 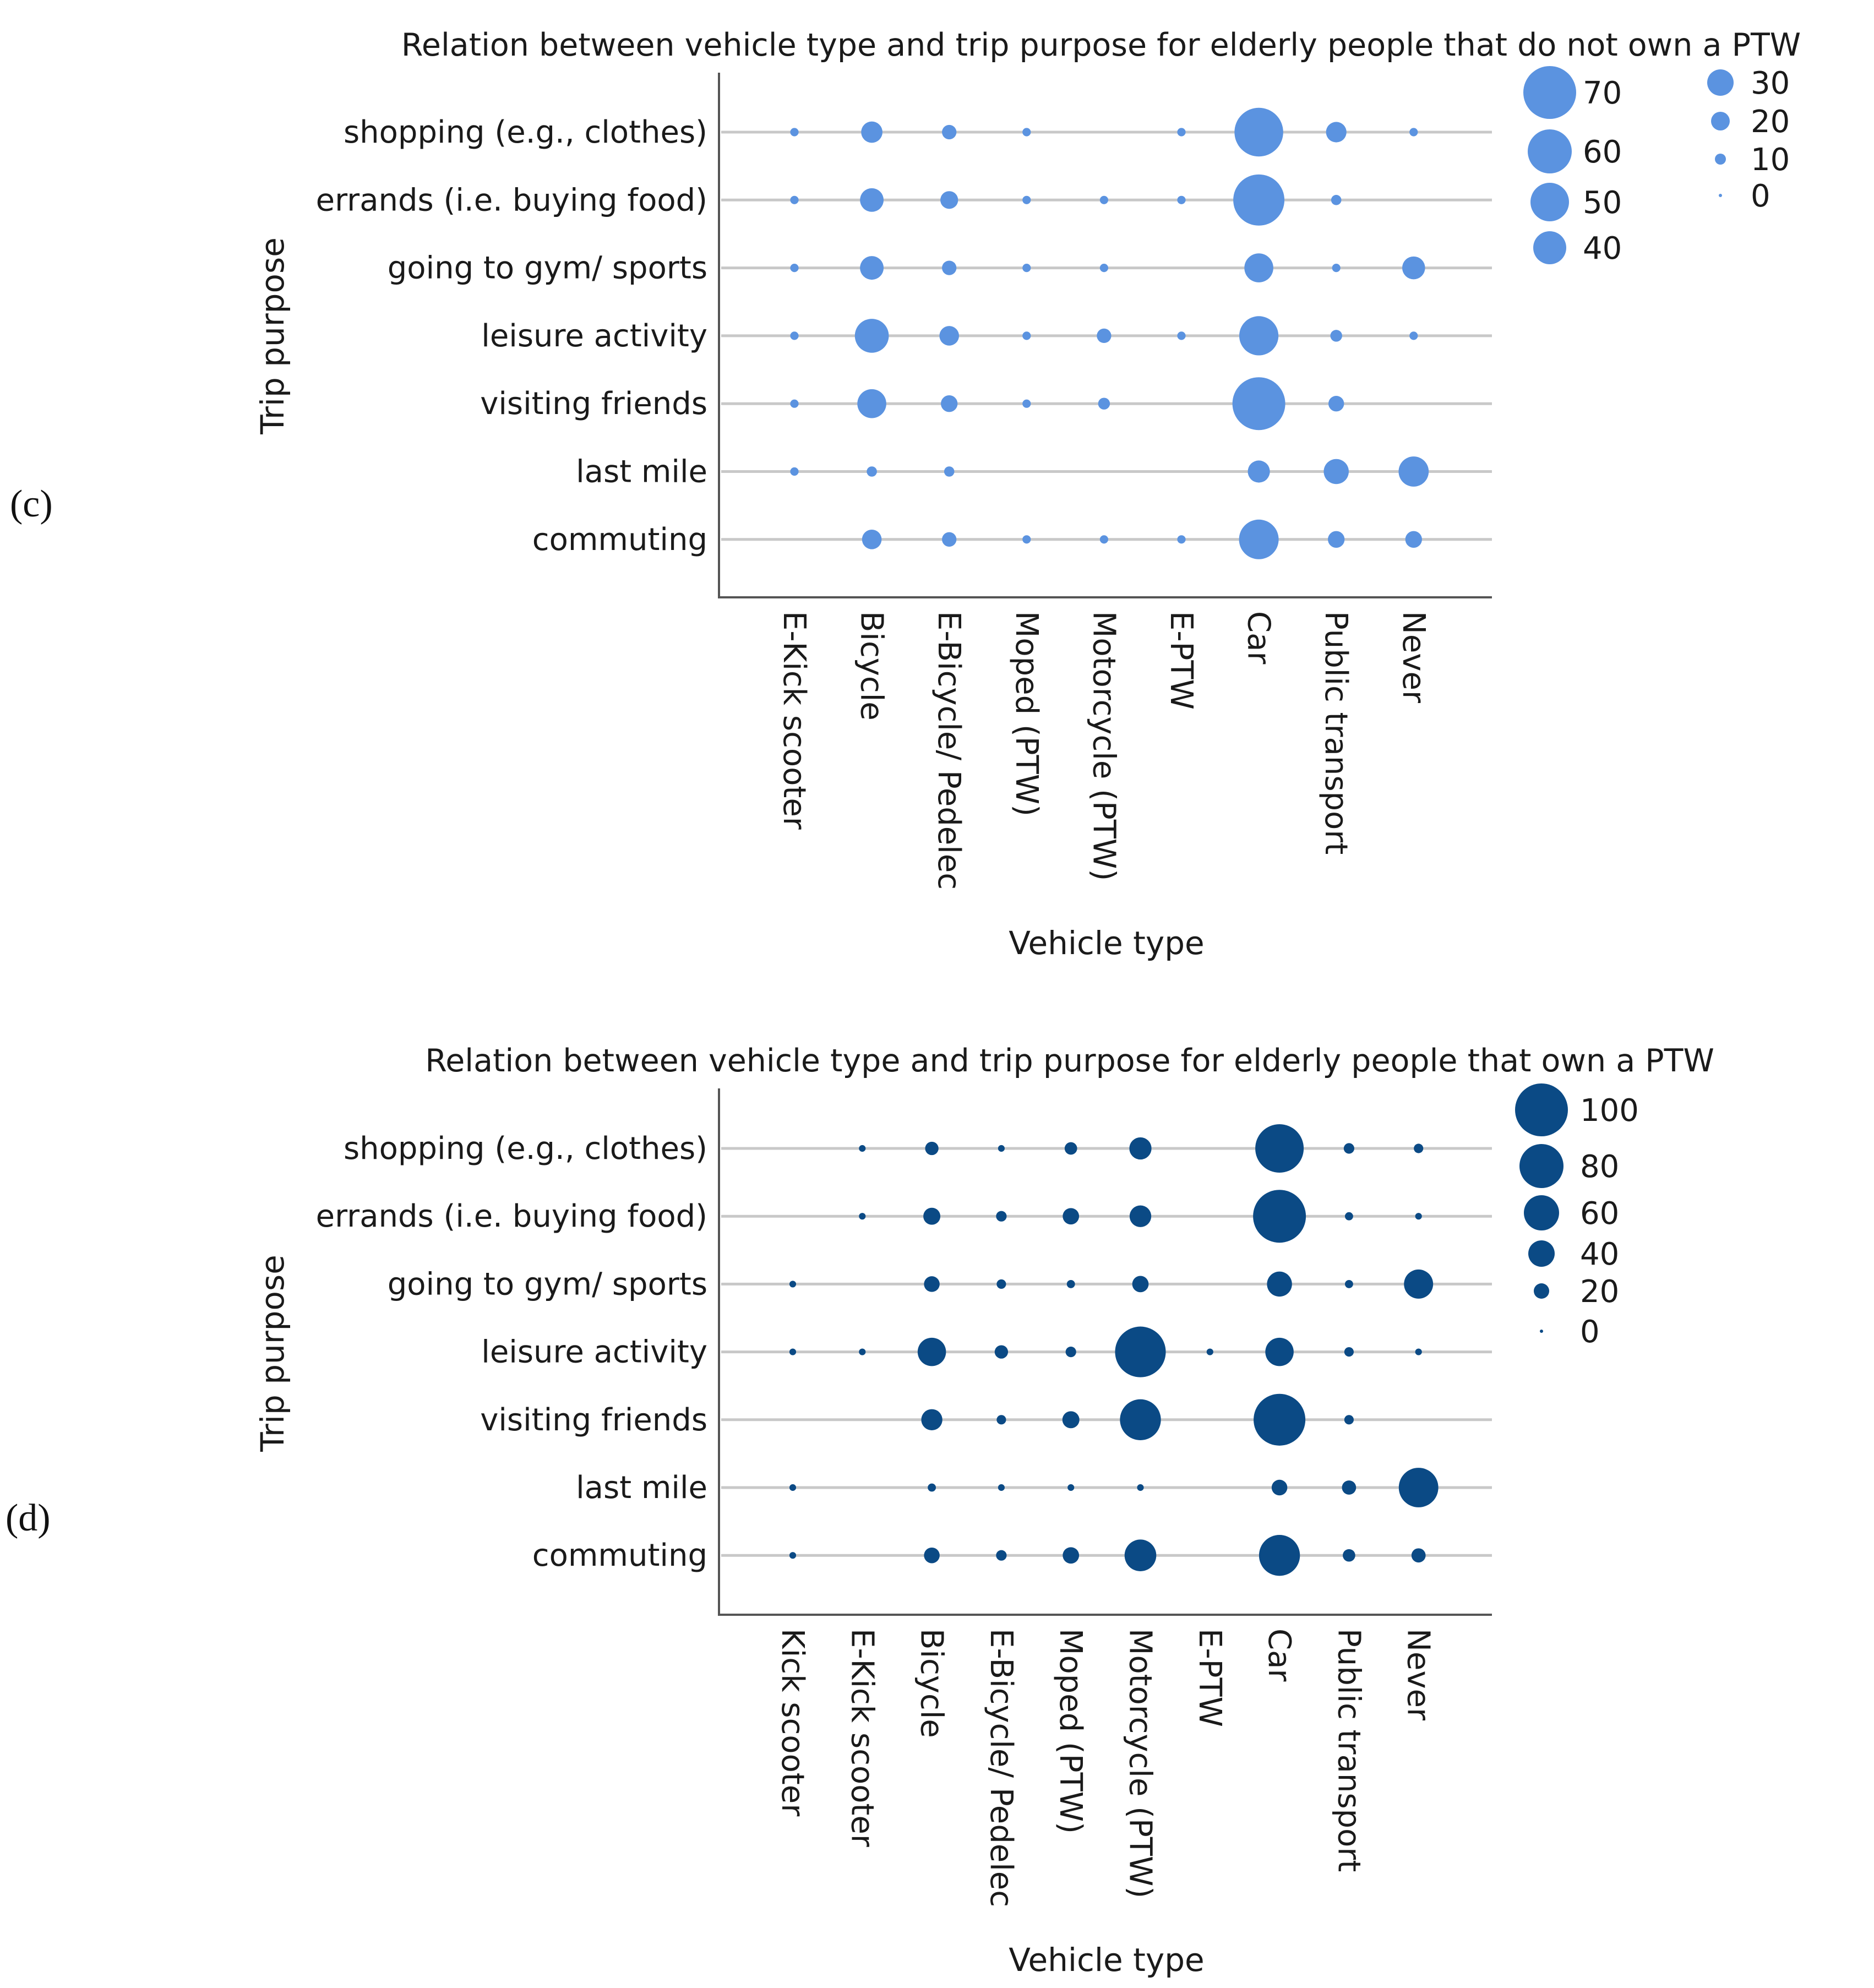 What do you see at coordinates (594, 336) in the screenshot?
I see `chart-c-y-tick-leisure-activity: leisure activity` at bounding box center [594, 336].